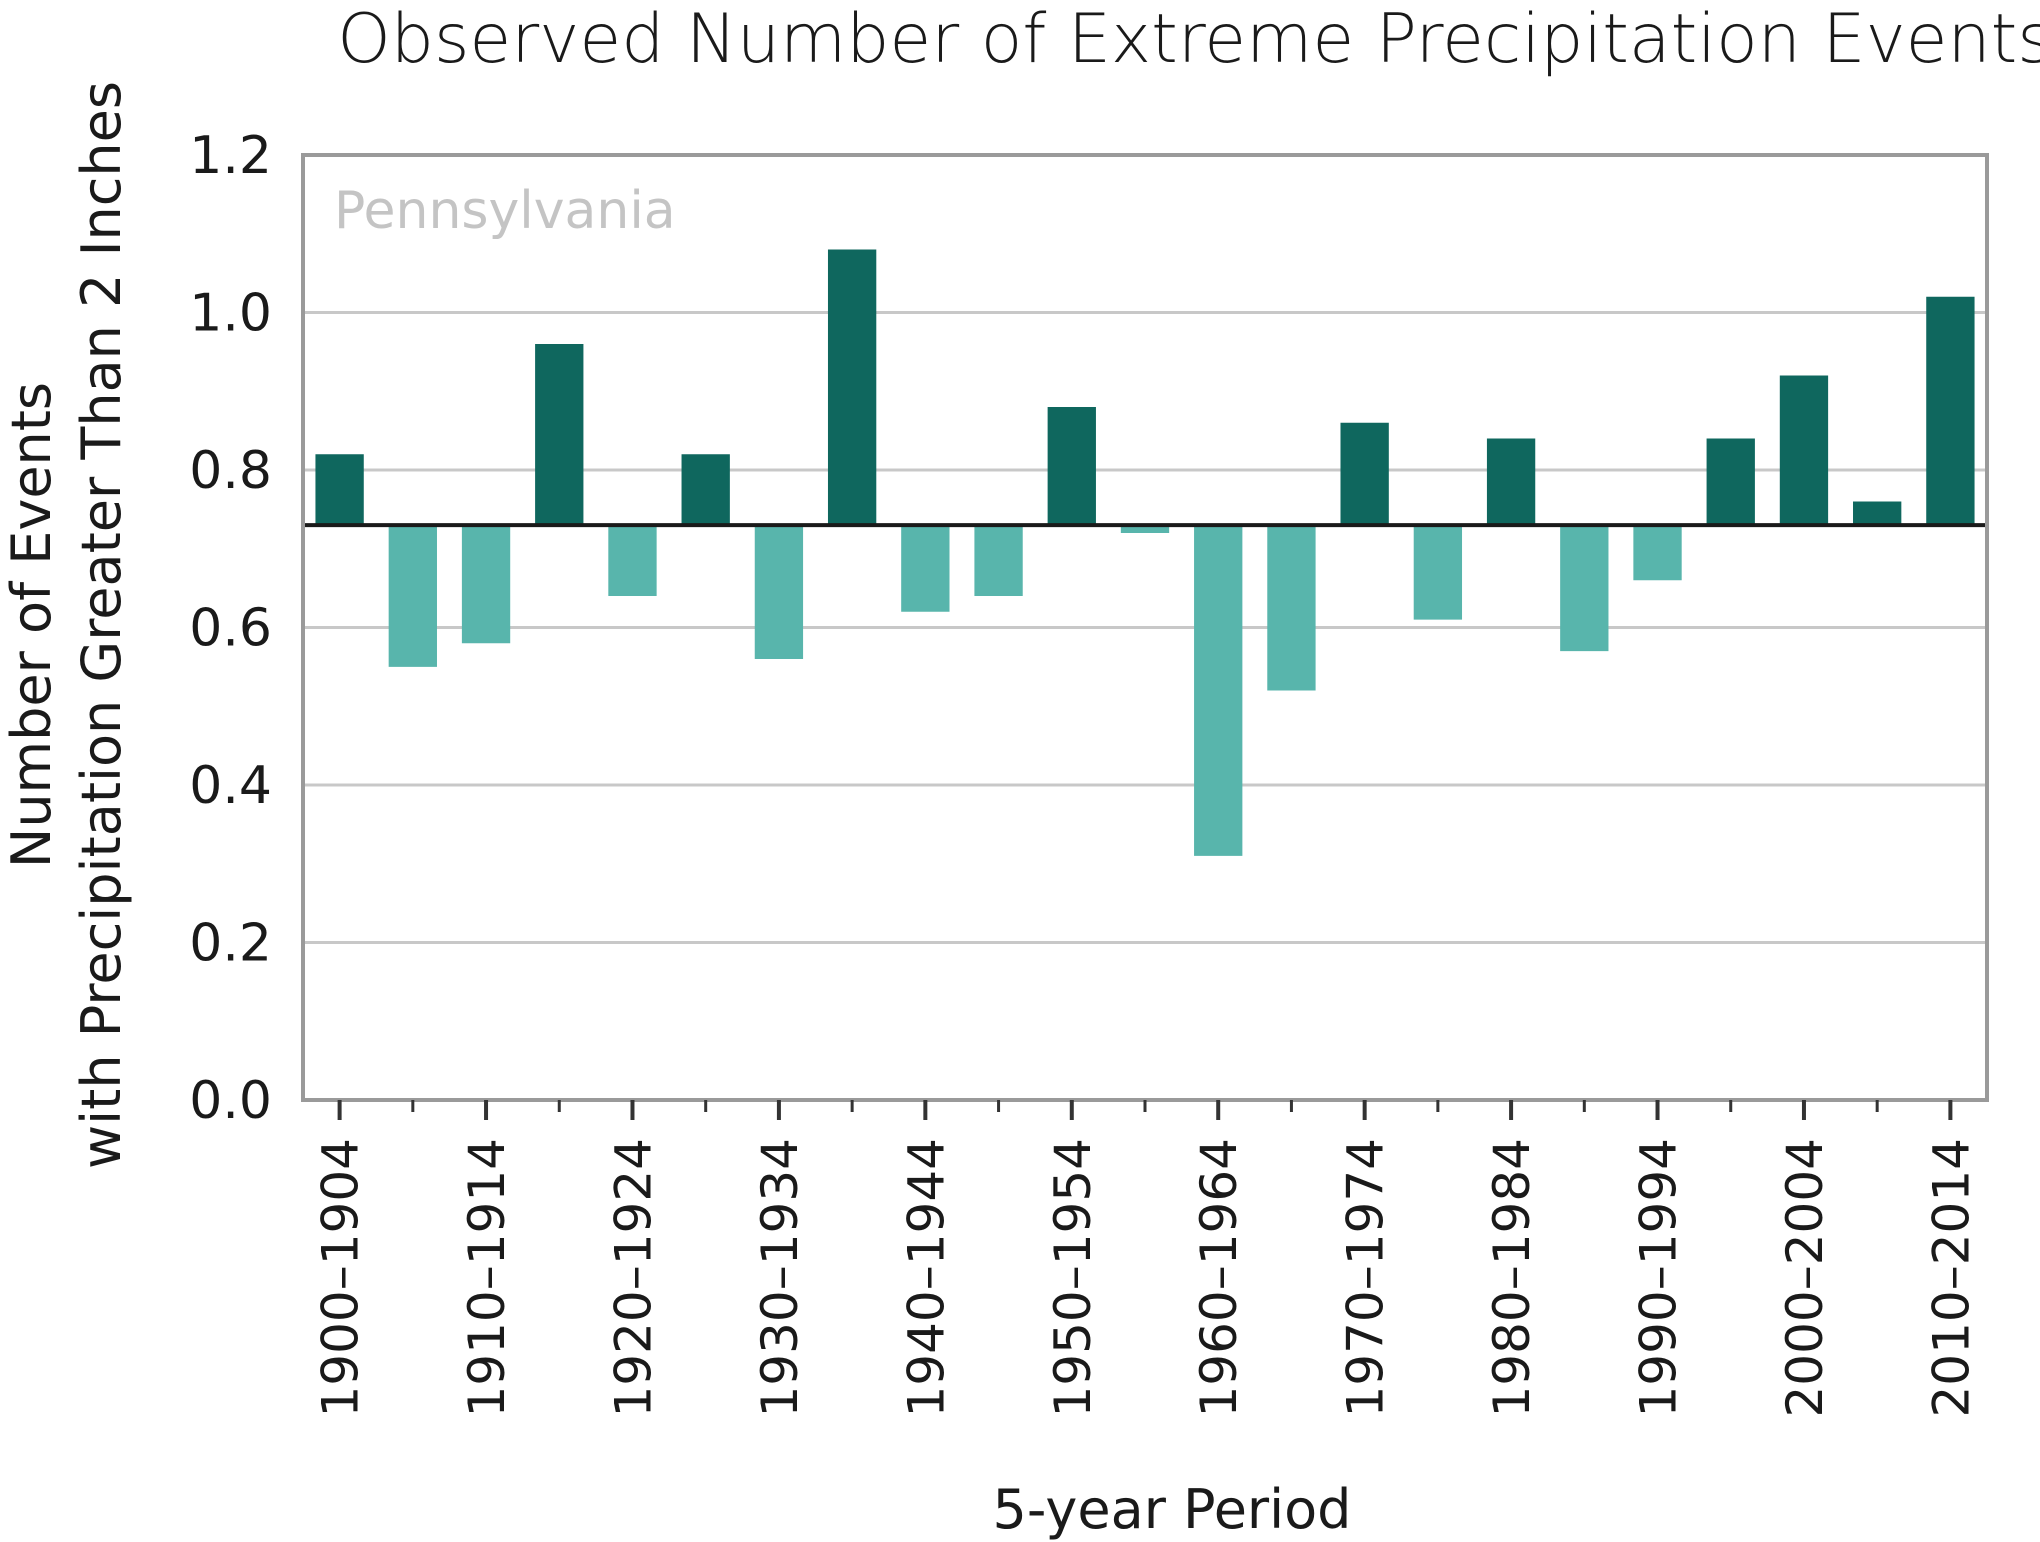 Image resolution: width=2040 pixels, height=1542 pixels. I want to click on x-tick-label: 1900–1904, so click(341, 1278).